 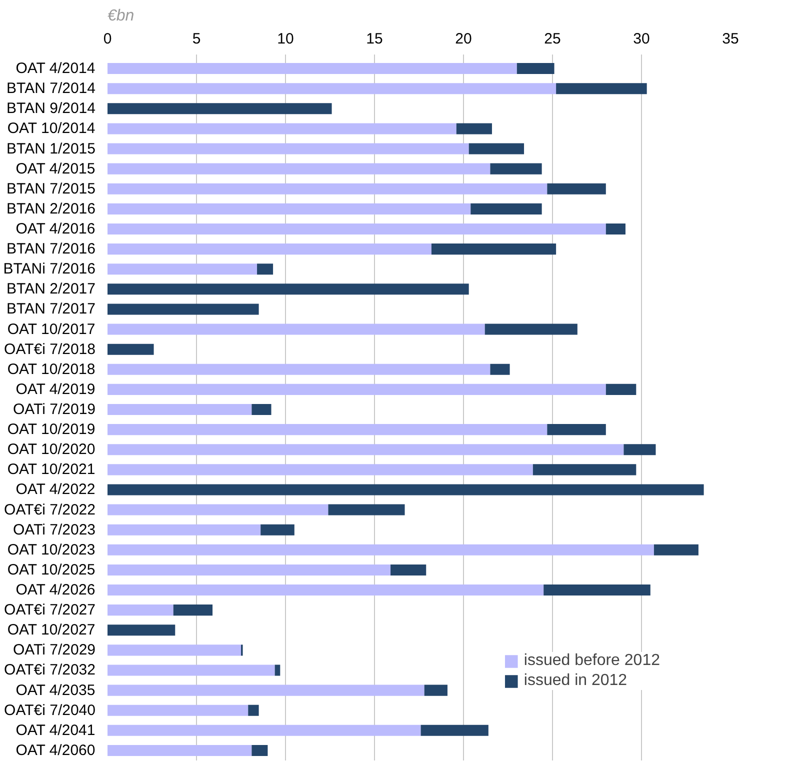 I want to click on y-tick-label: BTAN 7/2016, so click(x=51, y=249).